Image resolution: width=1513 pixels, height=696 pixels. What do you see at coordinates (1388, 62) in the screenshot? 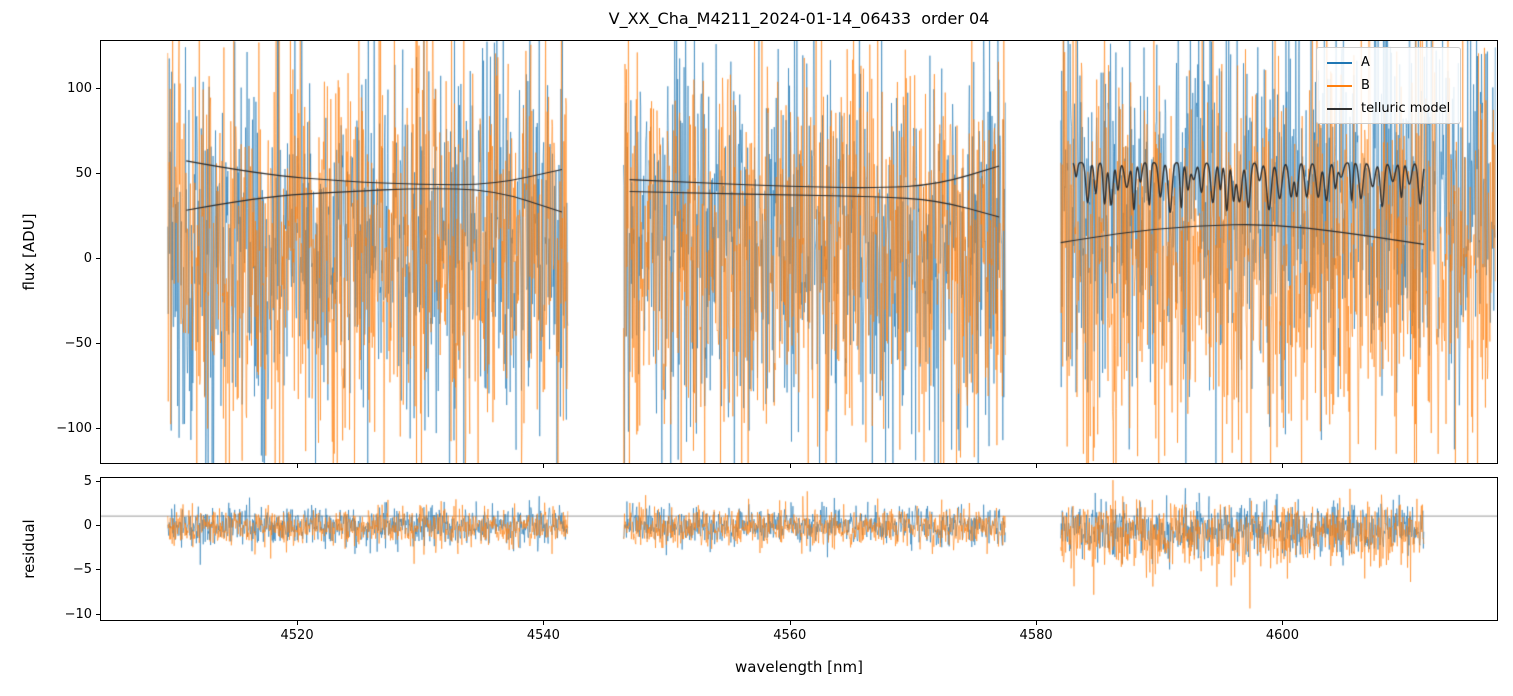
I see `legend-item: A` at bounding box center [1388, 62].